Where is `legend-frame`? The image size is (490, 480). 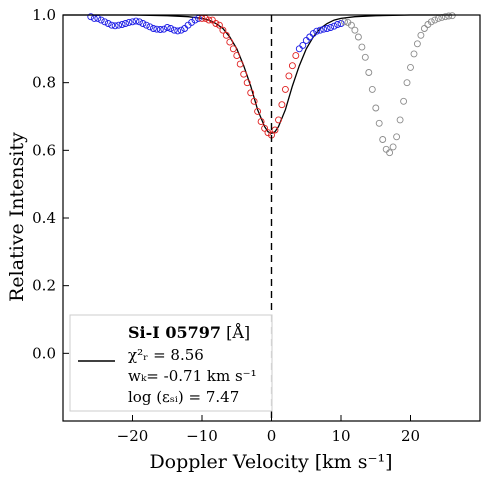 legend-frame is located at coordinates (171, 363).